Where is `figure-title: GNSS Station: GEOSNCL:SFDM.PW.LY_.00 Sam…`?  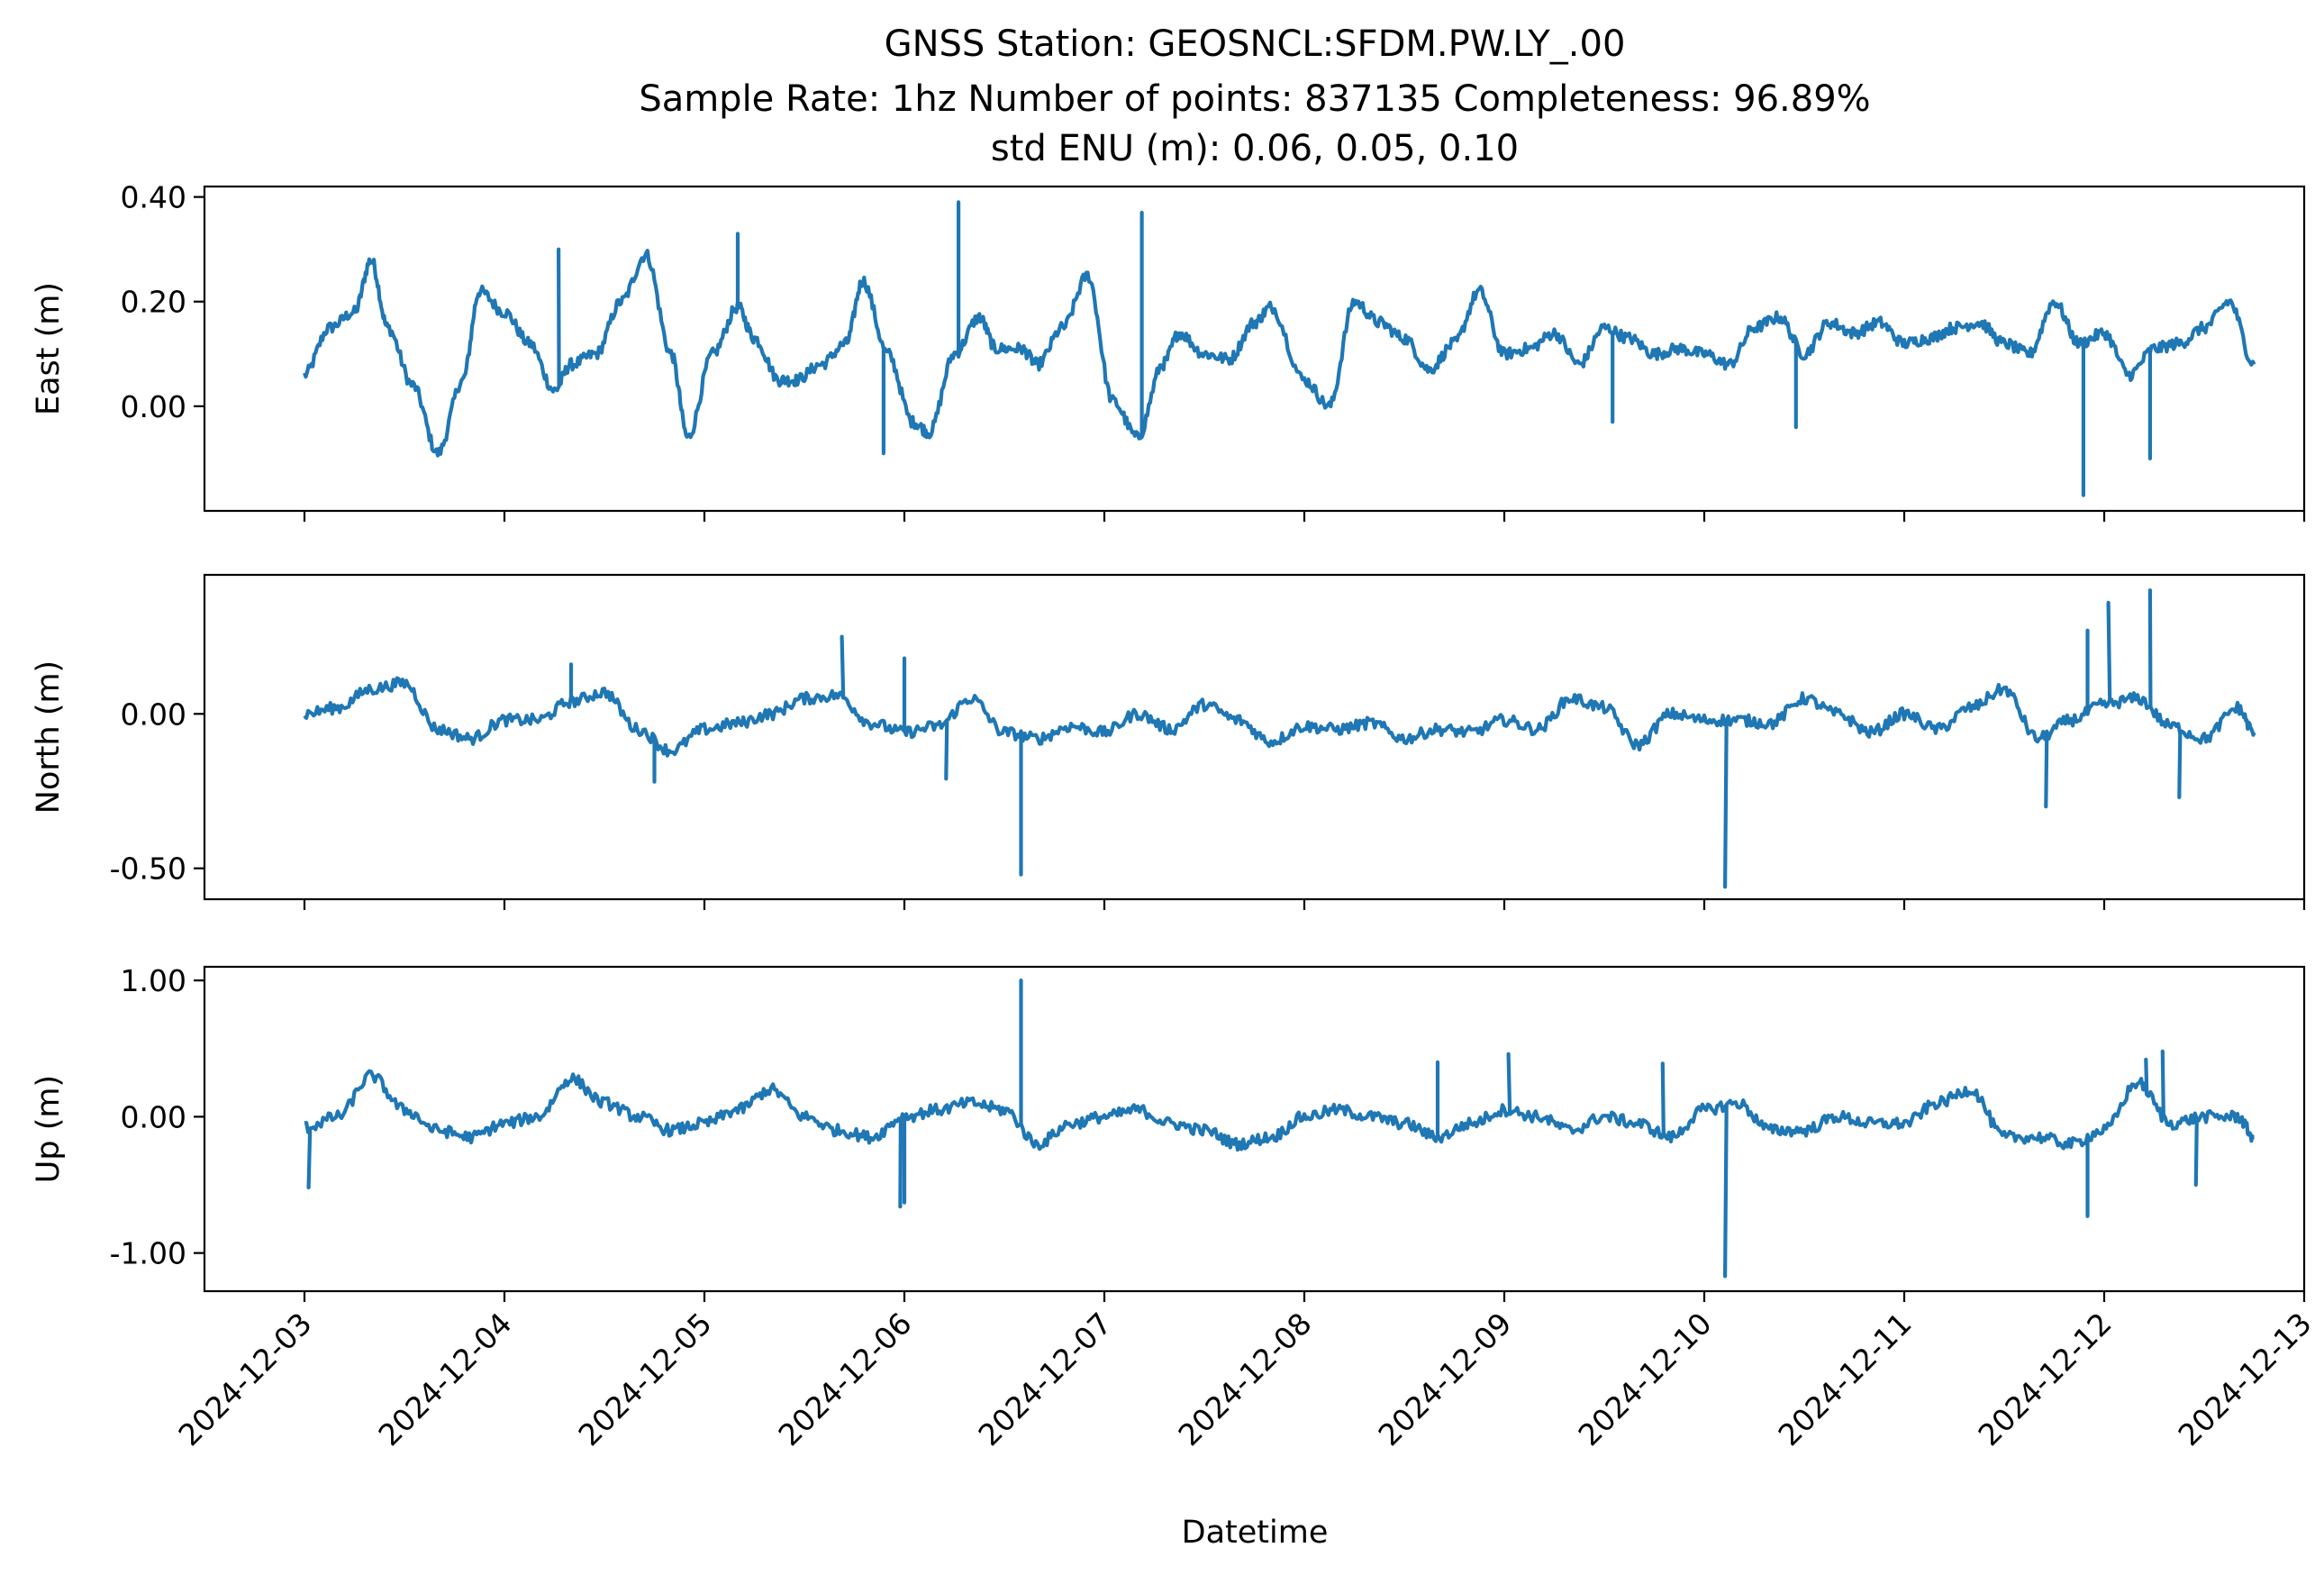 figure-title: GNSS Station: GEOSNCL:SFDM.PW.LY_.00 Sam… is located at coordinates (1254, 96).